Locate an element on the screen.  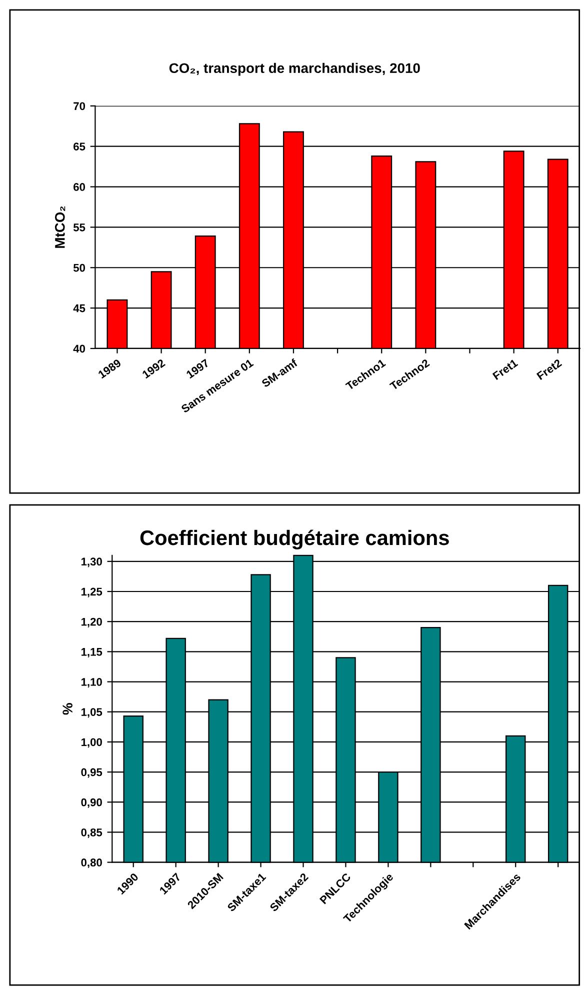
y-tick-label: 70 is located at coordinates (80, 106).